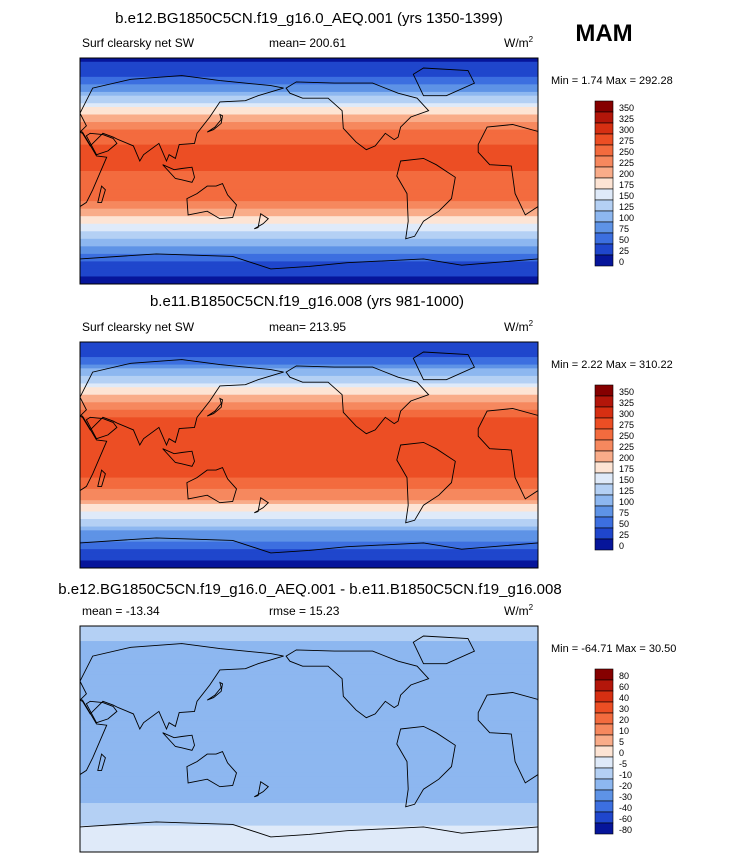  What do you see at coordinates (519, 610) in the screenshot?
I see `panel-3-units: W/m2` at bounding box center [519, 610].